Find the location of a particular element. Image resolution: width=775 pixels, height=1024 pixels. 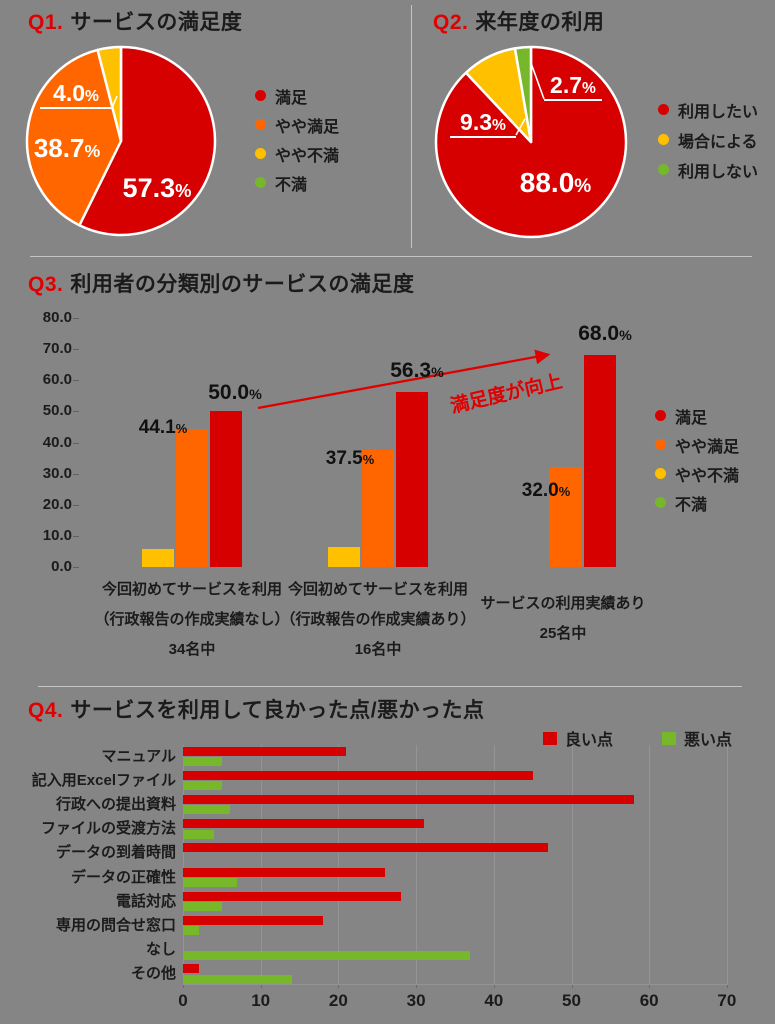

q4-category-label: ファイルの受渡方法 is located at coordinates (108, 829).